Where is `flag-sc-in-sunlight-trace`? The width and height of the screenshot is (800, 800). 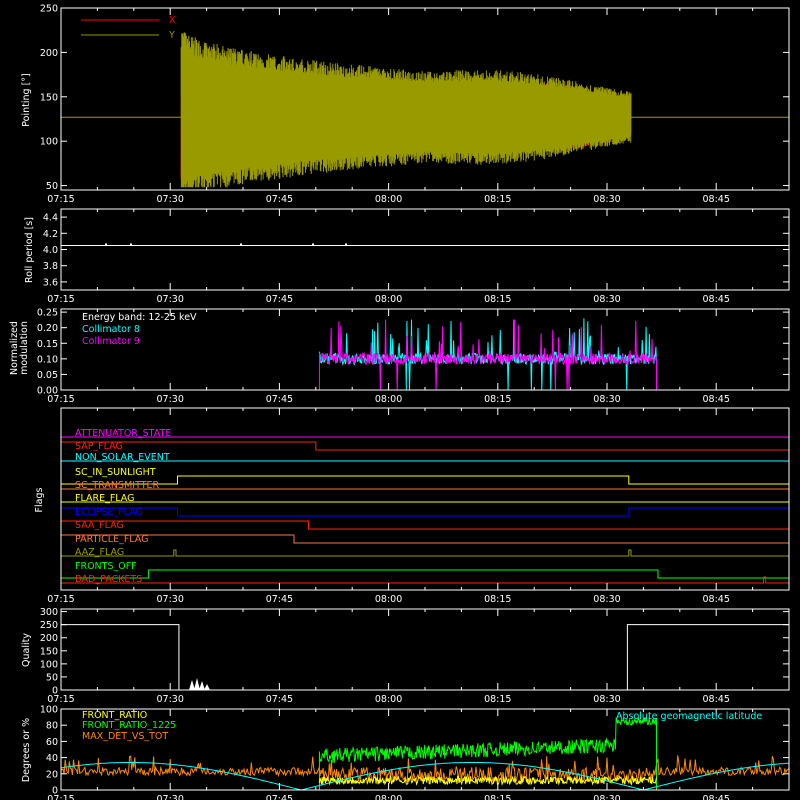
flag-sc-in-sunlight-trace is located at coordinates (425, 480).